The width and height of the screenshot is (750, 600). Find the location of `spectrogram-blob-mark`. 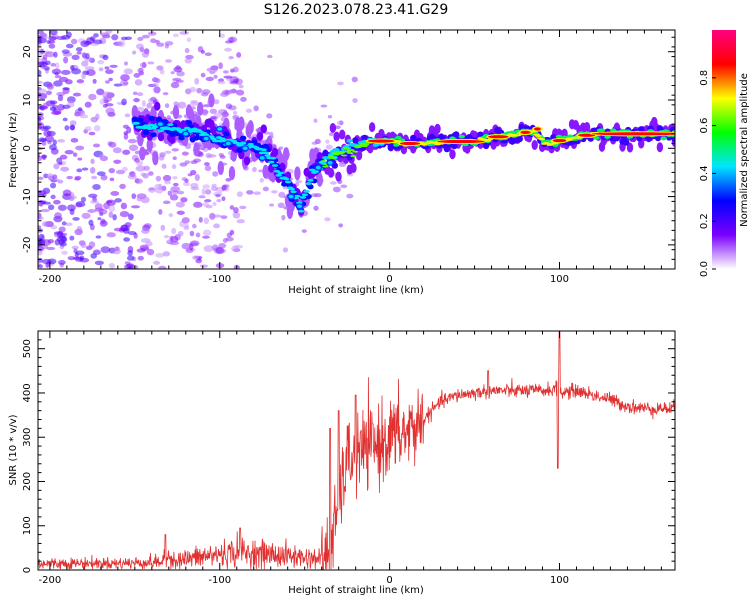

spectrogram-blob-mark is located at coordinates (186, 134).